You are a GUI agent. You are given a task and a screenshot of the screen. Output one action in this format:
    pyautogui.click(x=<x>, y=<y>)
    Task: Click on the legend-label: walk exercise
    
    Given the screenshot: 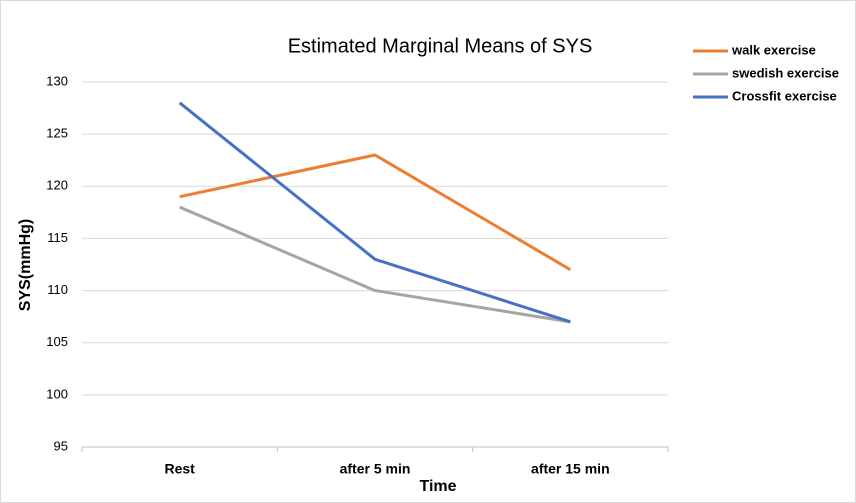 What is the action you would take?
    pyautogui.click(x=773, y=49)
    